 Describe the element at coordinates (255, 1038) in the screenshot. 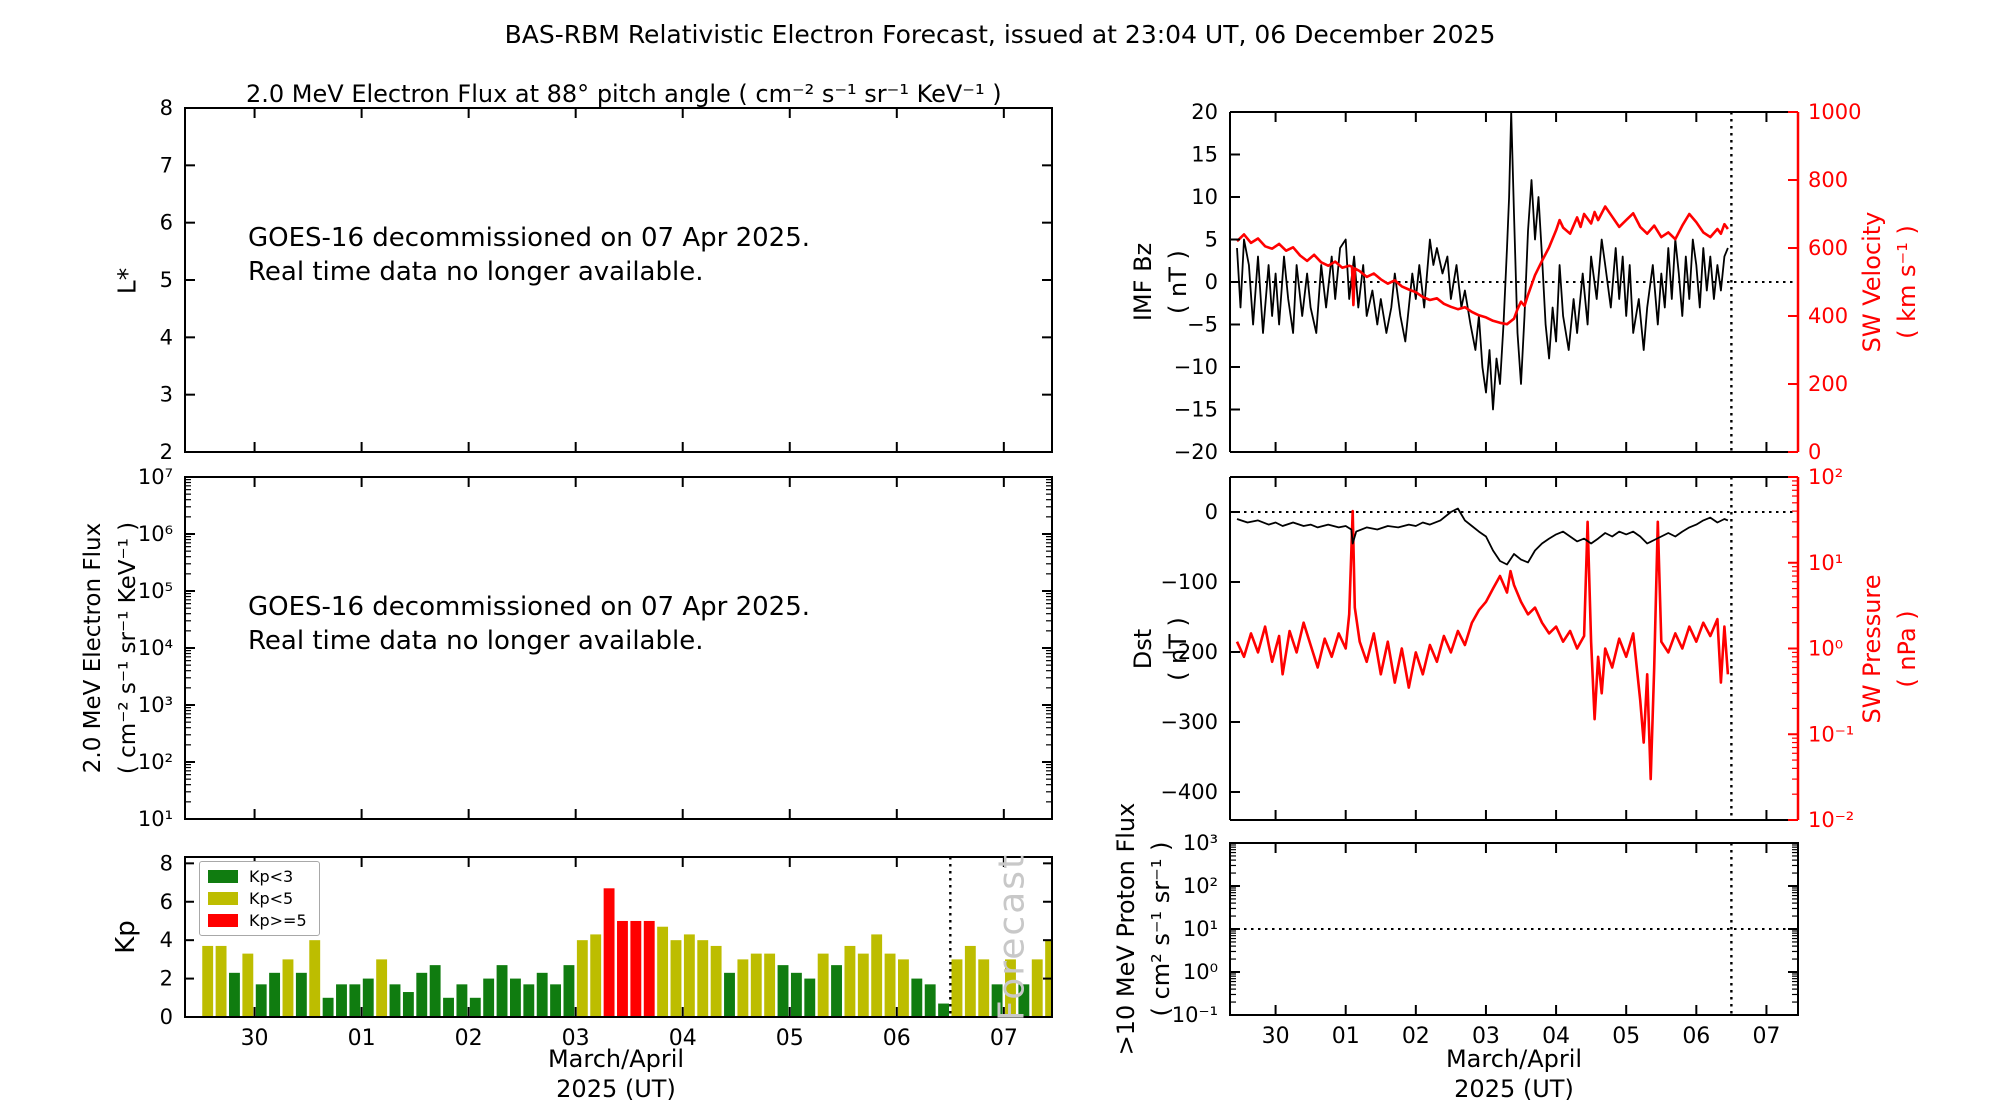

I see `kp-xtick-label: 30` at that location.